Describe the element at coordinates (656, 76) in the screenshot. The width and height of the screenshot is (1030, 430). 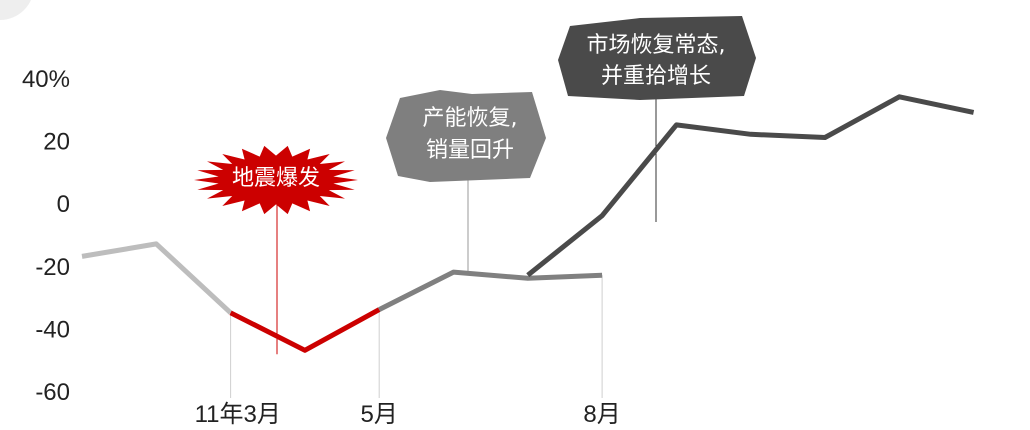
I see `market-normal-label-line2: 并重拾增长` at that location.